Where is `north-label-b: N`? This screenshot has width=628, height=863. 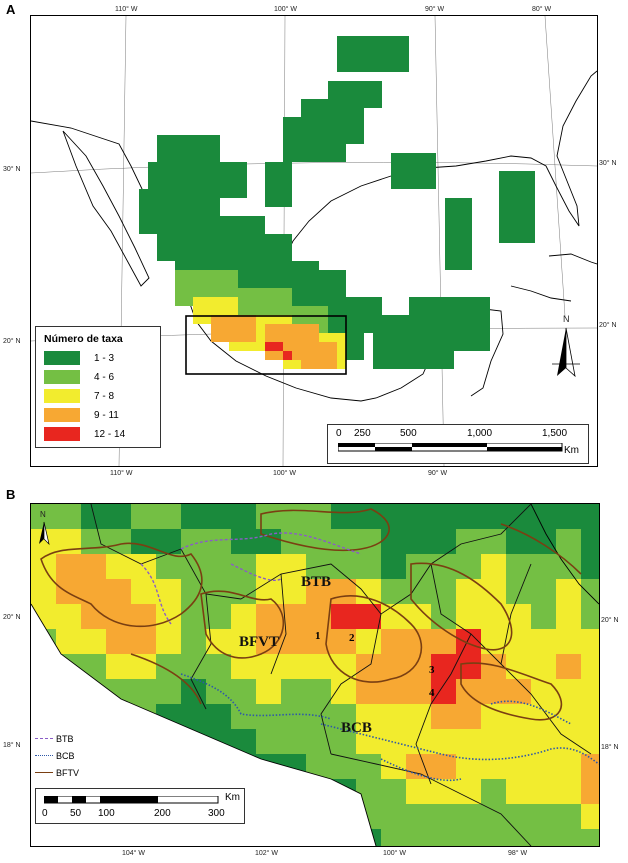 north-label-b: N is located at coordinates (43, 514).